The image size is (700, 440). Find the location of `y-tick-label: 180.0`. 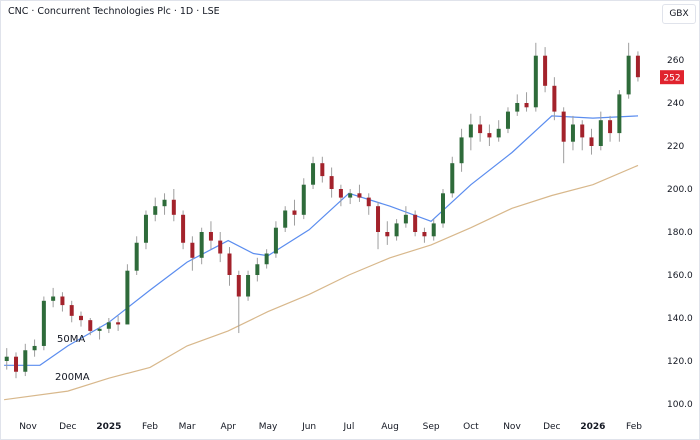

y-tick-label: 180.0 is located at coordinates (680, 233).